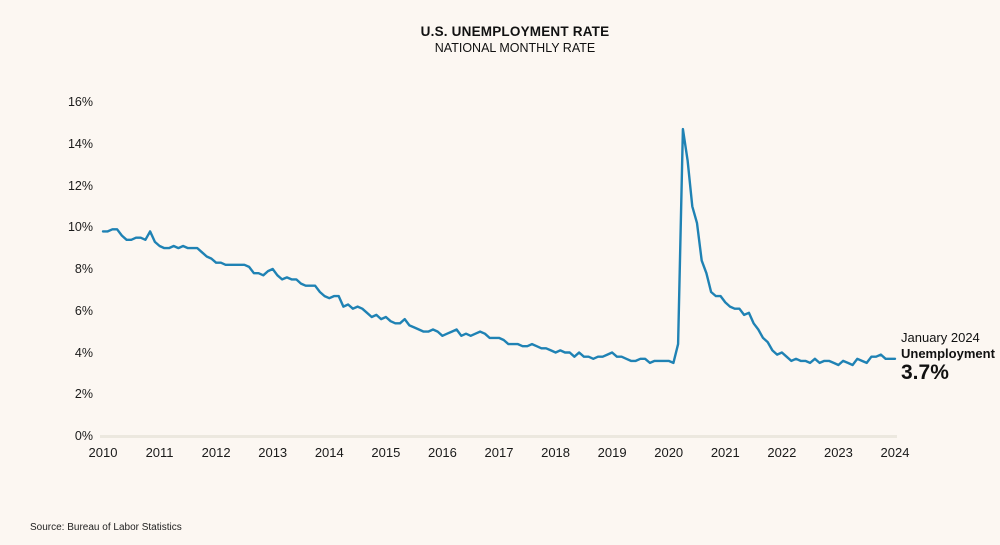 This screenshot has height=545, width=1000. What do you see at coordinates (273, 452) in the screenshot?
I see `x-axis-tick-label: 2013` at bounding box center [273, 452].